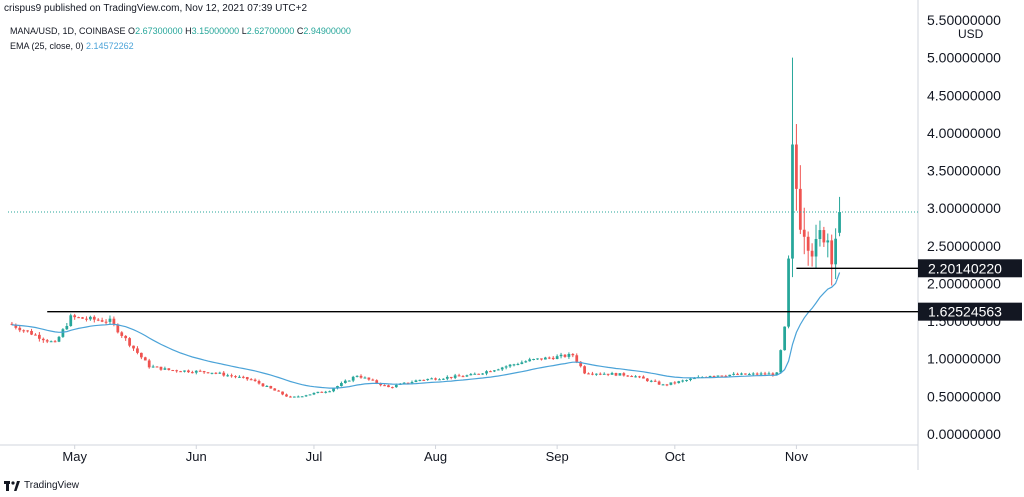 Image resolution: width=1024 pixels, height=497 pixels. I want to click on y-tick-label: 3.00000000, so click(964, 208).